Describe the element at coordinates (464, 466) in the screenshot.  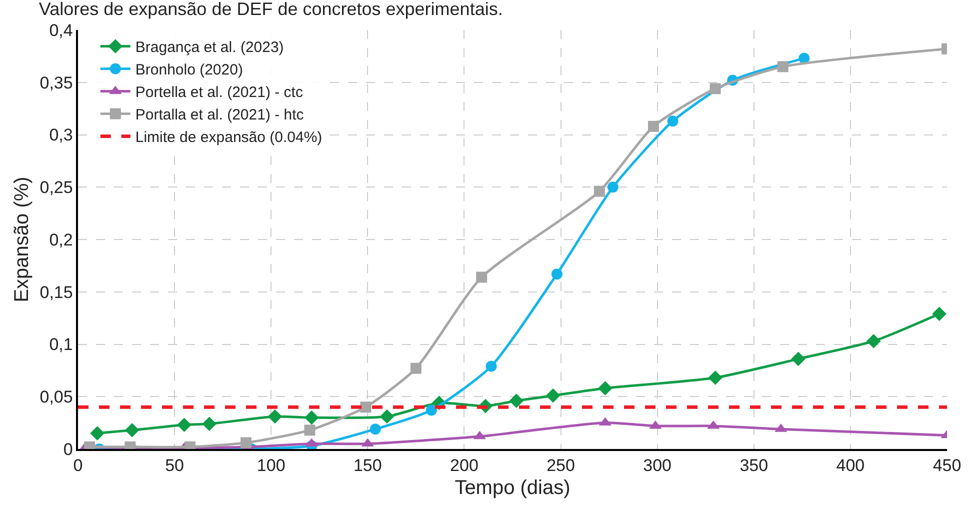
I see `x-tick-label: 200` at that location.